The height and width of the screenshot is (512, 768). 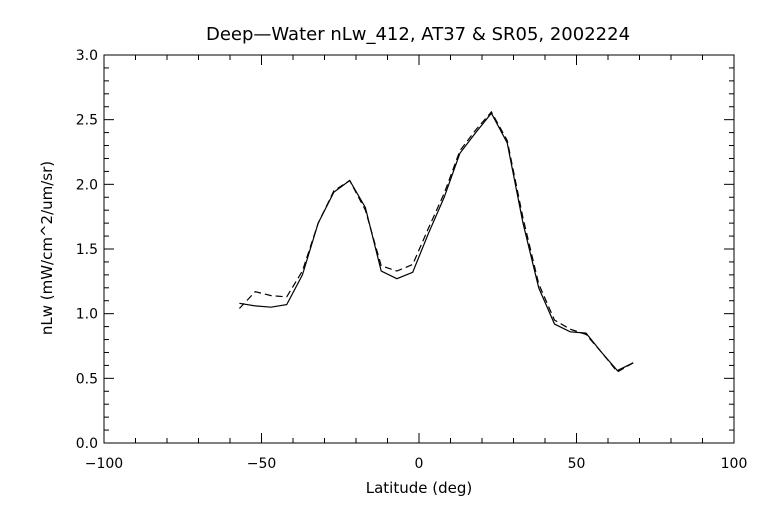 What do you see at coordinates (262, 464) in the screenshot?
I see `x-tick-label: −50` at bounding box center [262, 464].